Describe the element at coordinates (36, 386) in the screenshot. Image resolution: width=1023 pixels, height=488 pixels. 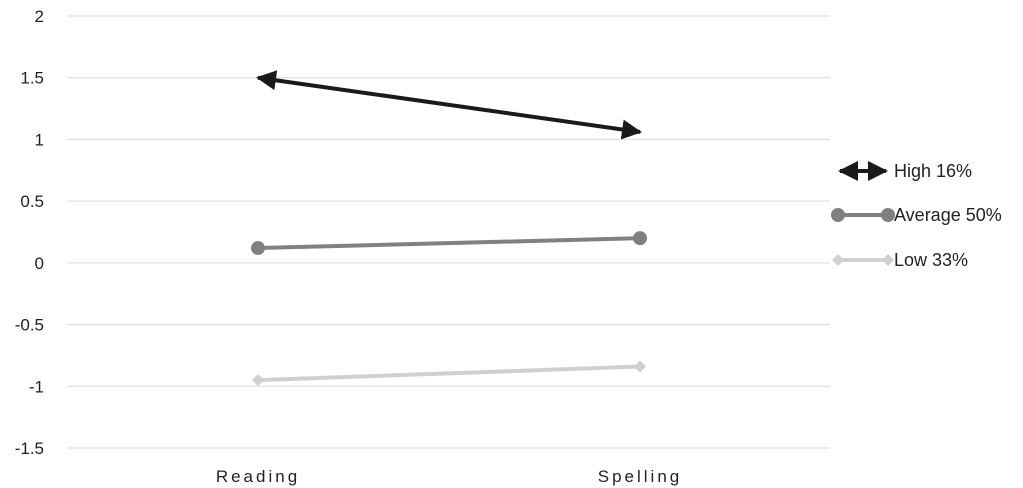
I see `y-tick-label: -1` at that location.